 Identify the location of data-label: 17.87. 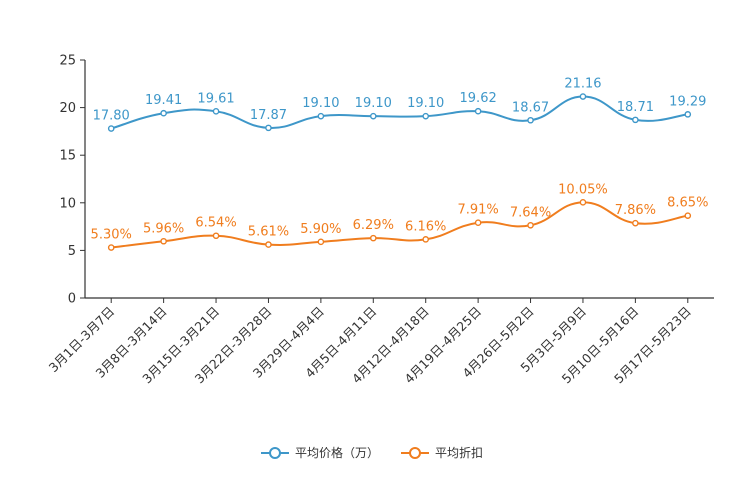
(268, 115).